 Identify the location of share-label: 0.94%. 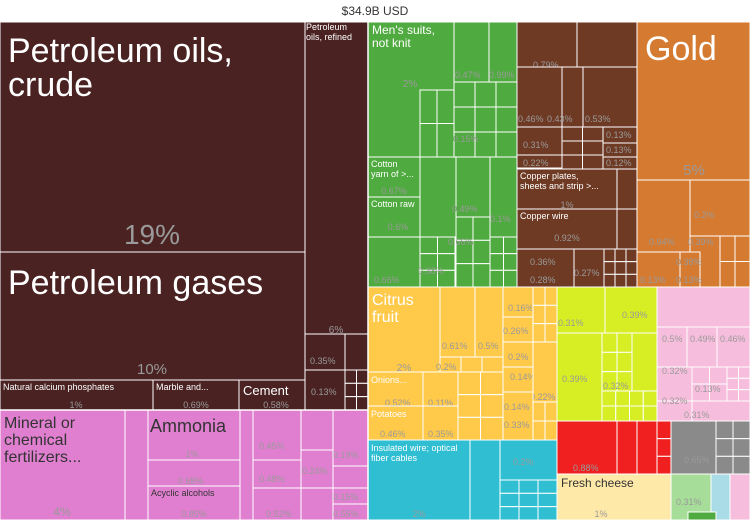
(662, 242).